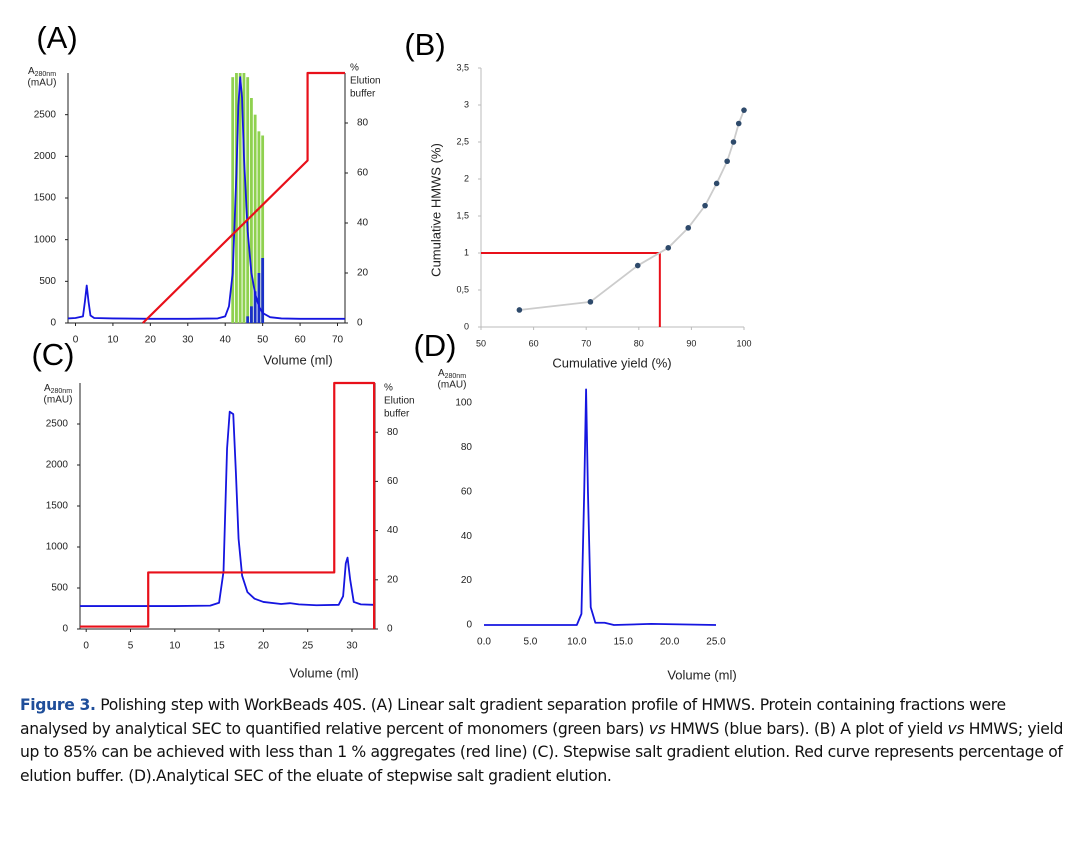 This screenshot has height=843, width=1080. I want to click on x-tick-label: 25.0, so click(716, 642).